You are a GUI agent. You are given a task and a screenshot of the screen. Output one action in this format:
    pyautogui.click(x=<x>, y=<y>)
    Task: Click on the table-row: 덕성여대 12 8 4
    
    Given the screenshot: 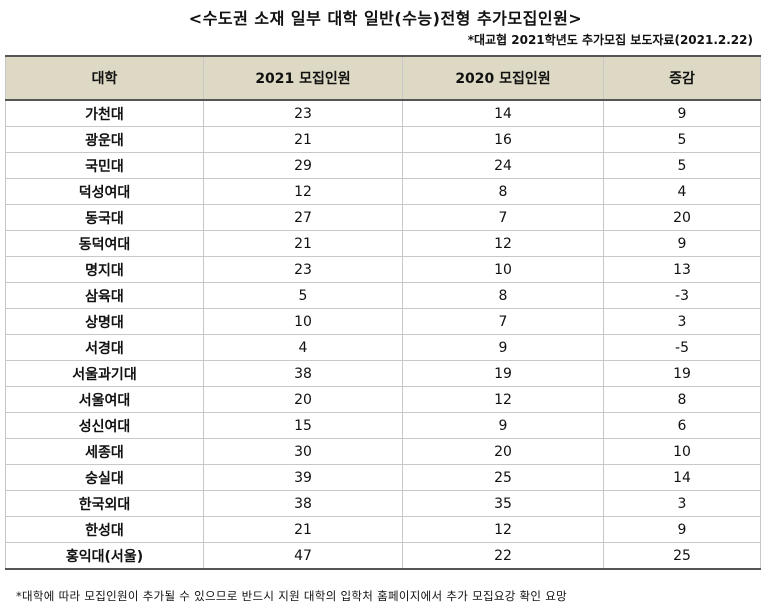 What is the action you would take?
    pyautogui.click(x=383, y=191)
    